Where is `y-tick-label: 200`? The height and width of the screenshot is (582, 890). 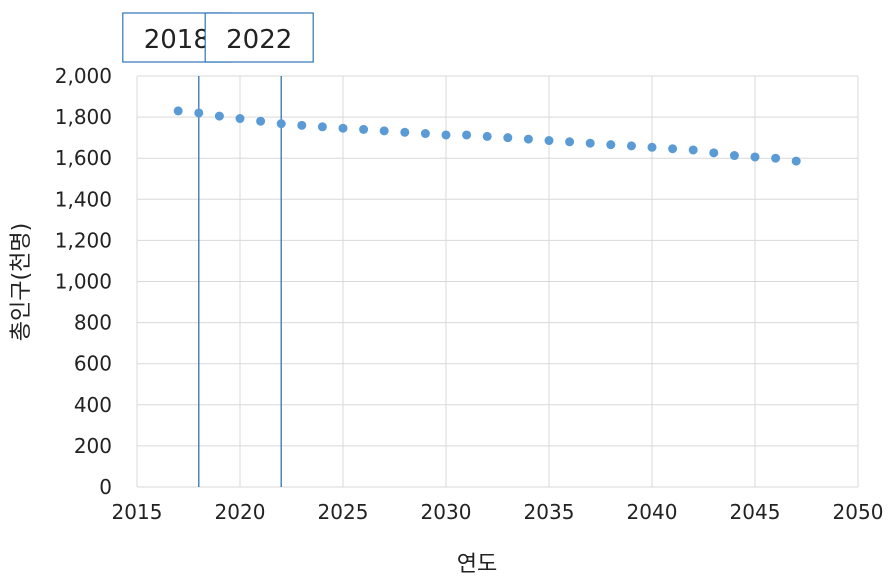
y-tick-label: 200 is located at coordinates (93, 446).